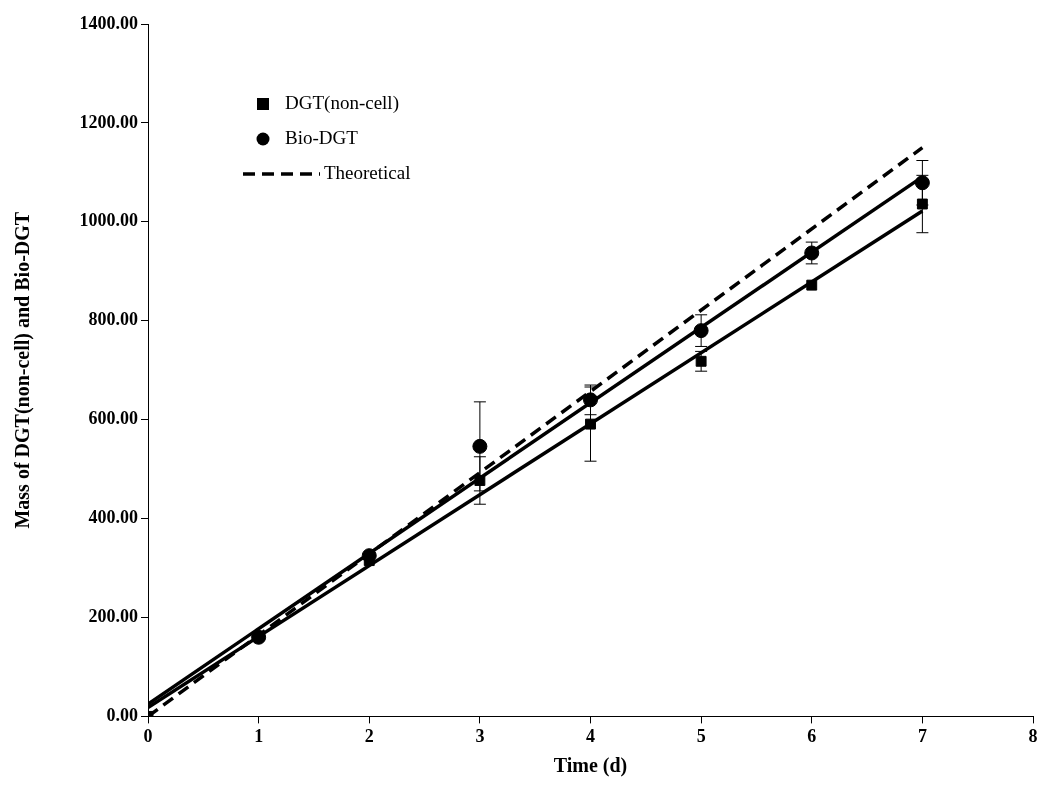  What do you see at coordinates (922, 735) in the screenshot?
I see `x-tick-label: 7` at bounding box center [922, 735].